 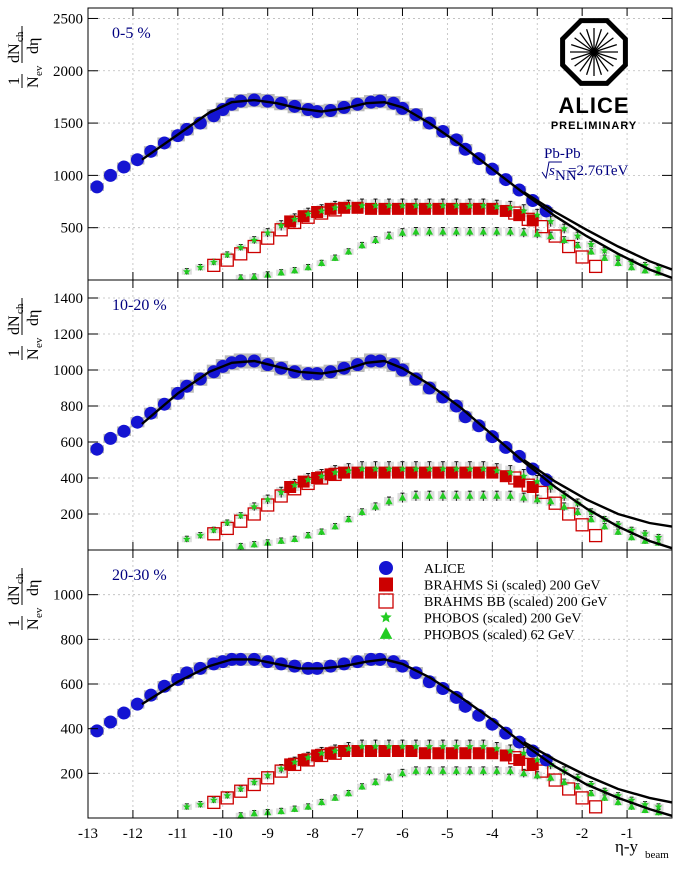 I want to click on x-axis-title: η-y beam, so click(x=642, y=849).